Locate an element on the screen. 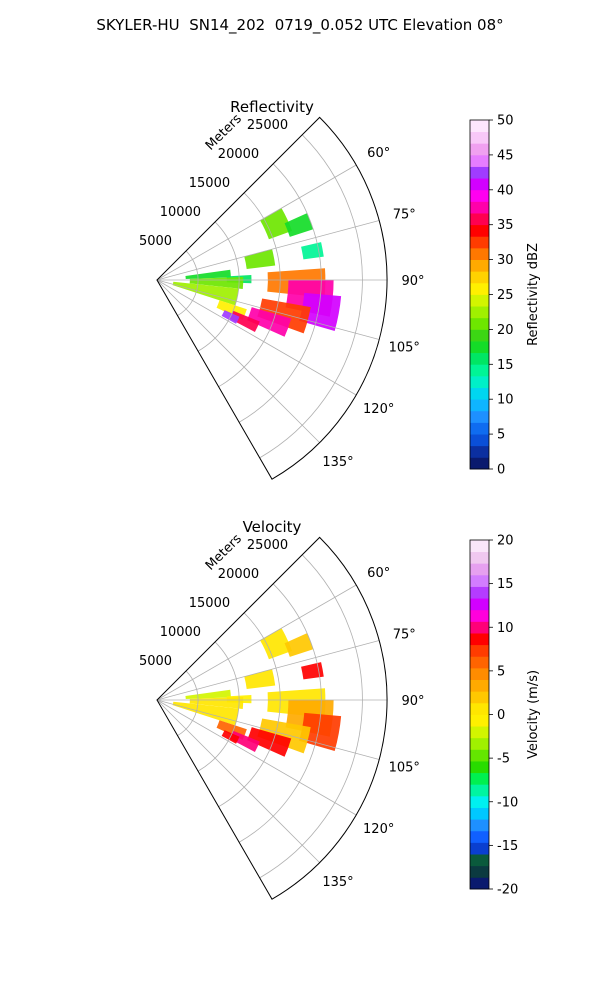 Image resolution: width=600 pixels, height=1000 pixels. colorbar-tick-label: 15 is located at coordinates (505, 365).